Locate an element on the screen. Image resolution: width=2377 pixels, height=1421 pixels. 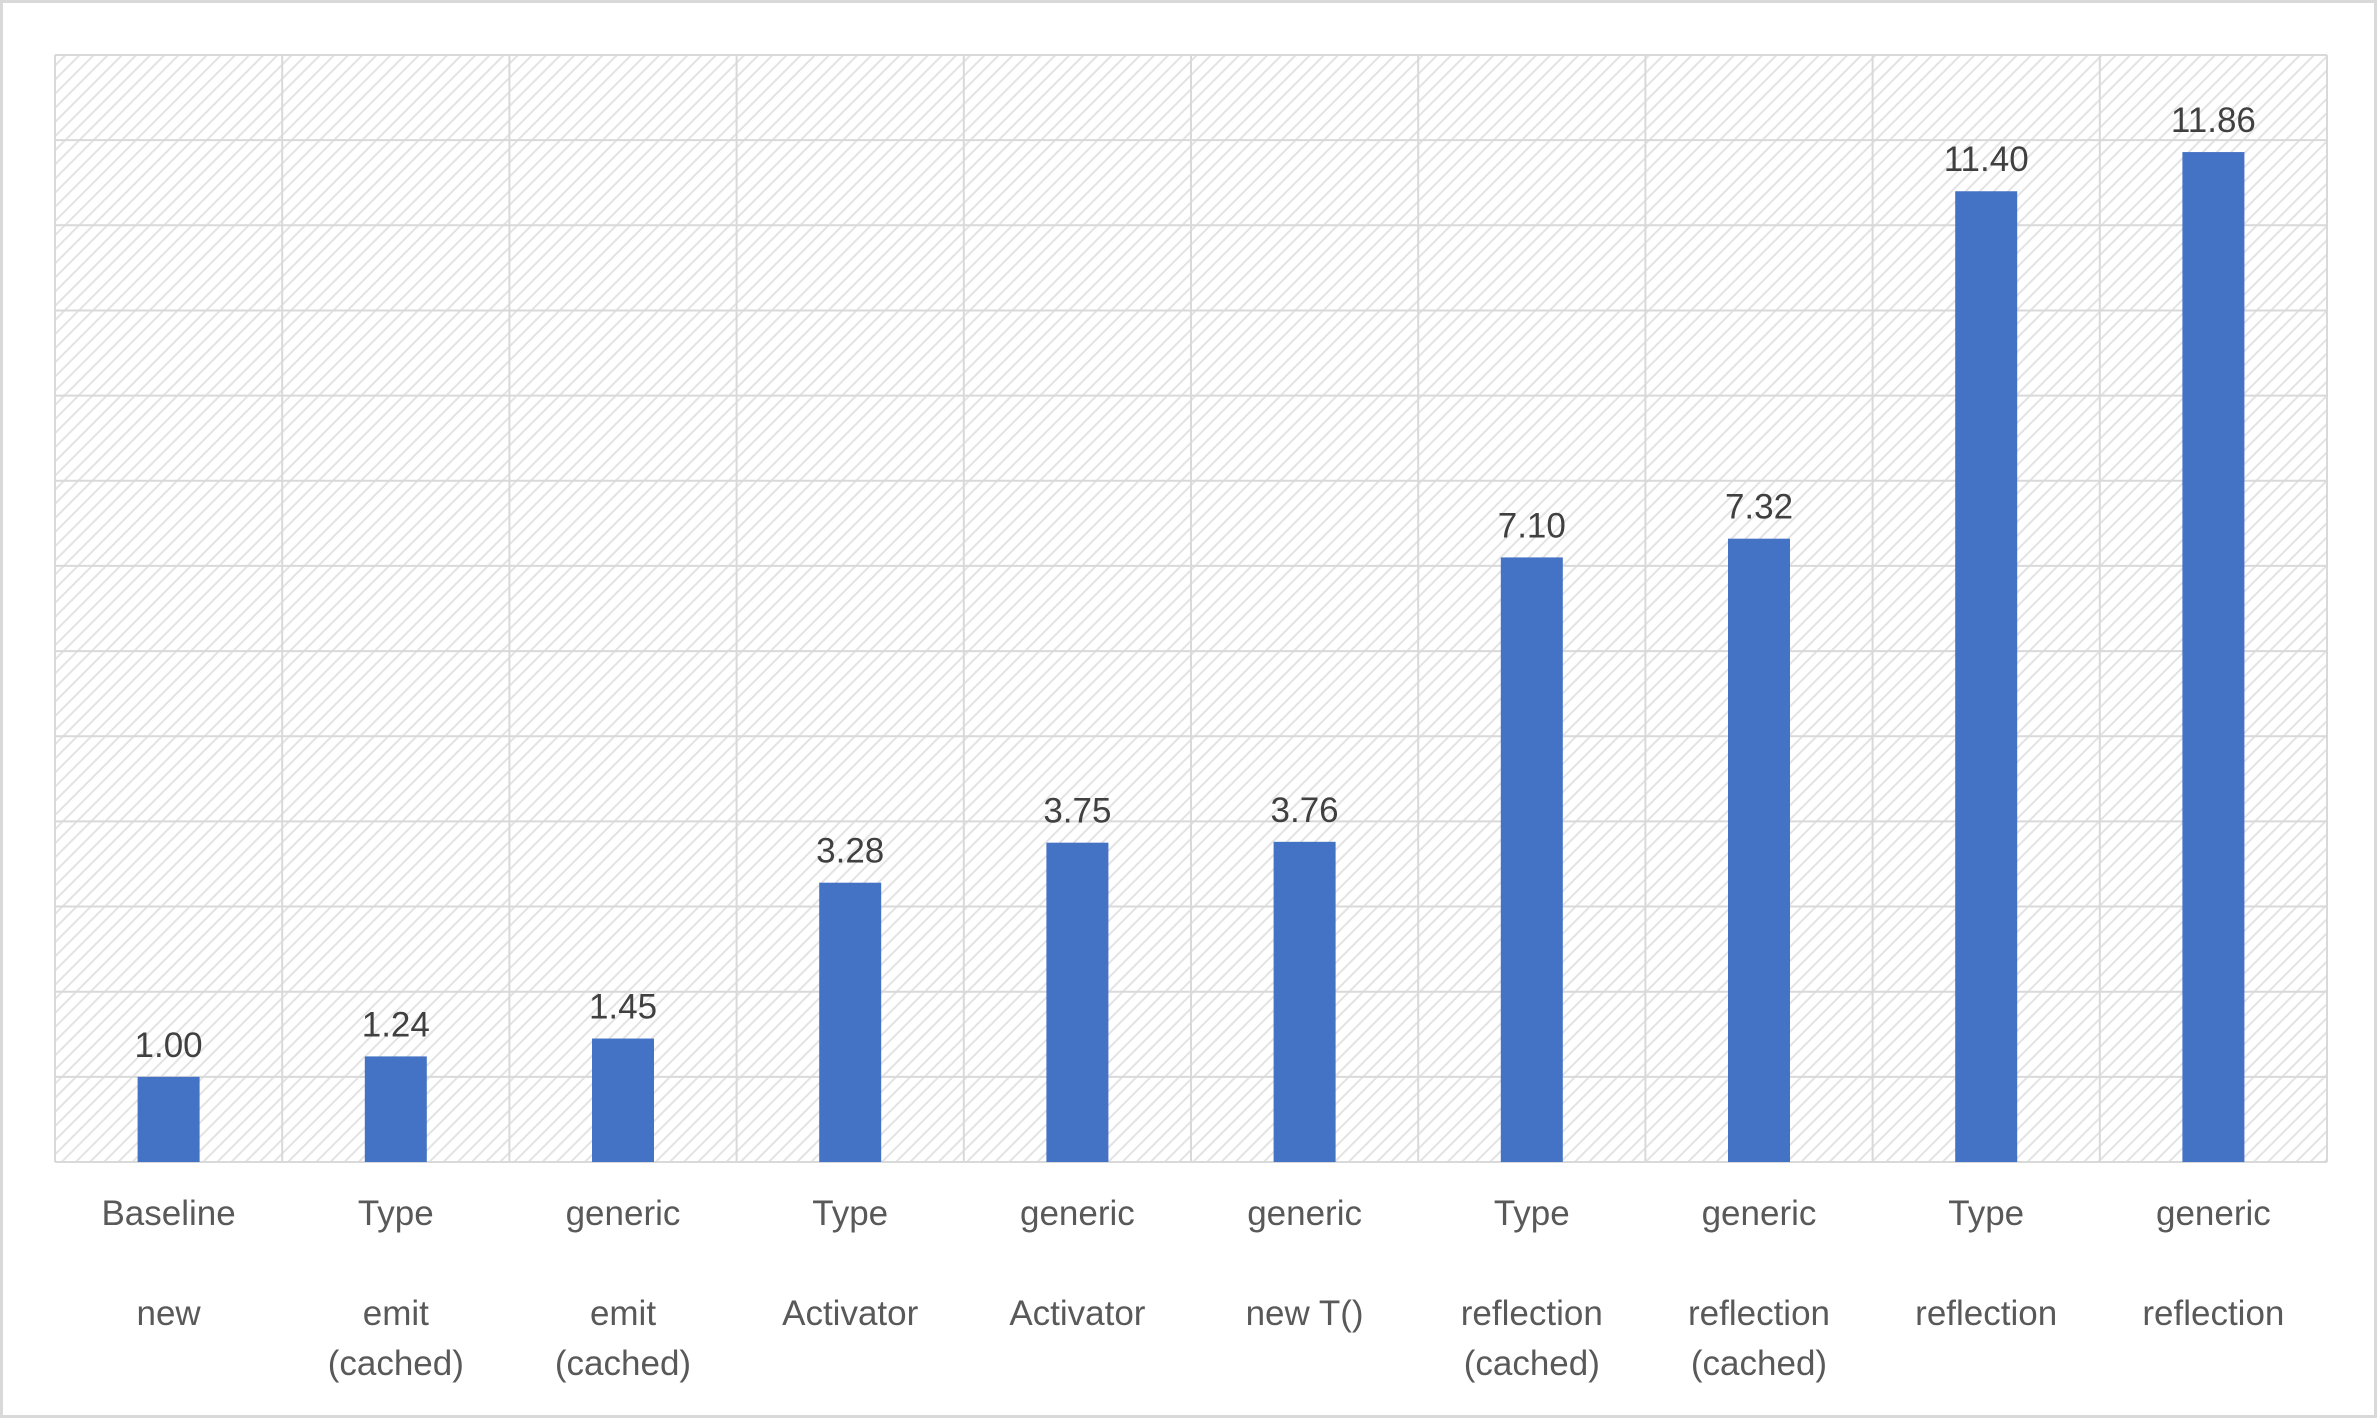
x-tick-label: Baseline is located at coordinates (168, 1213).